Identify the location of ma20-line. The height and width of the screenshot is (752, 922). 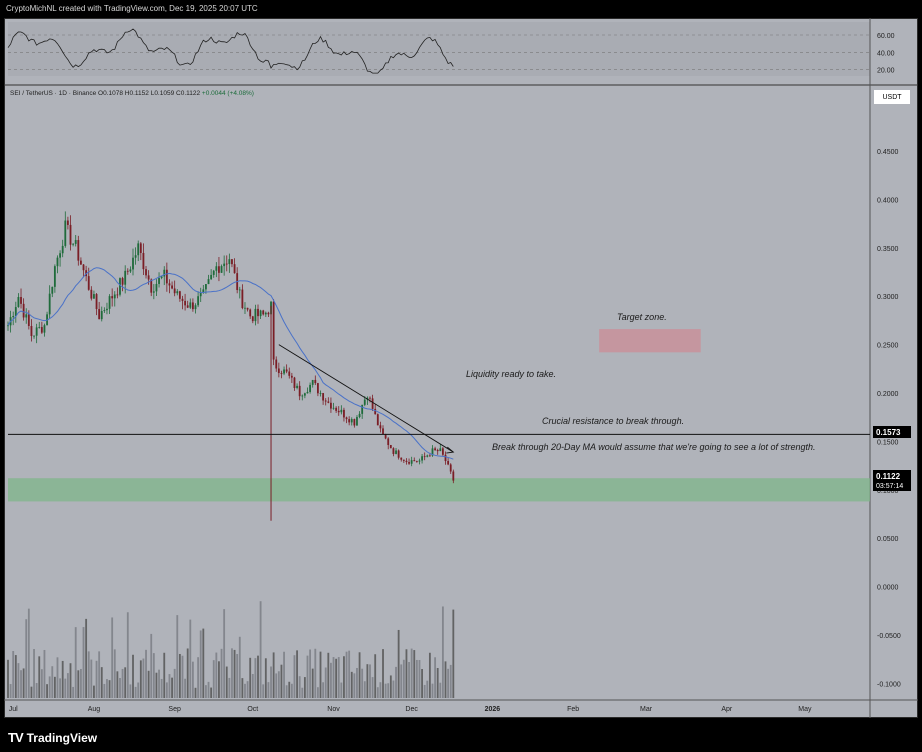
(230, 363).